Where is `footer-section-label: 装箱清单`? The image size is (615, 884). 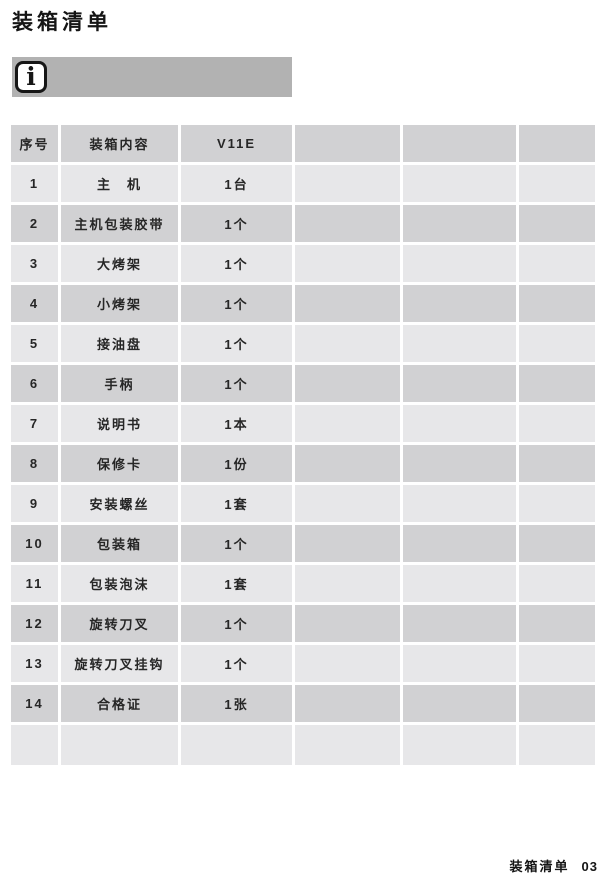 footer-section-label: 装箱清单 is located at coordinates (539, 866).